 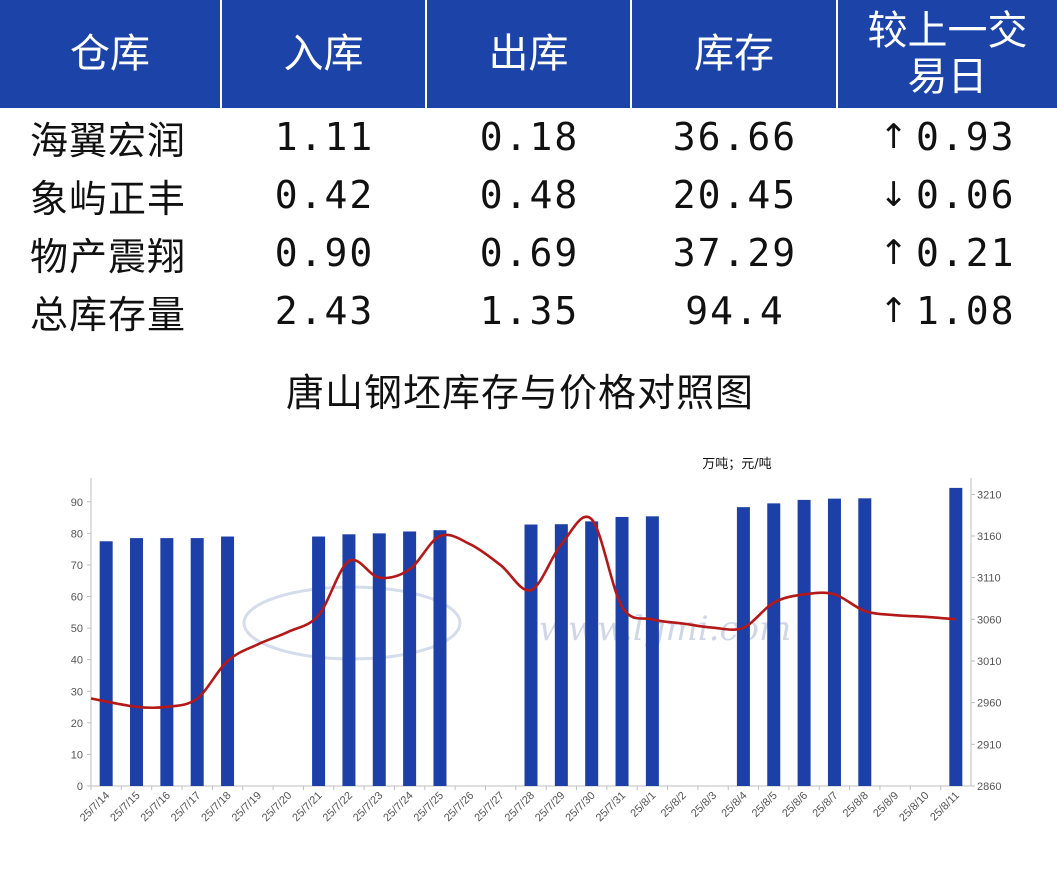 I want to click on outbound-value: 0.18, so click(x=529, y=137).